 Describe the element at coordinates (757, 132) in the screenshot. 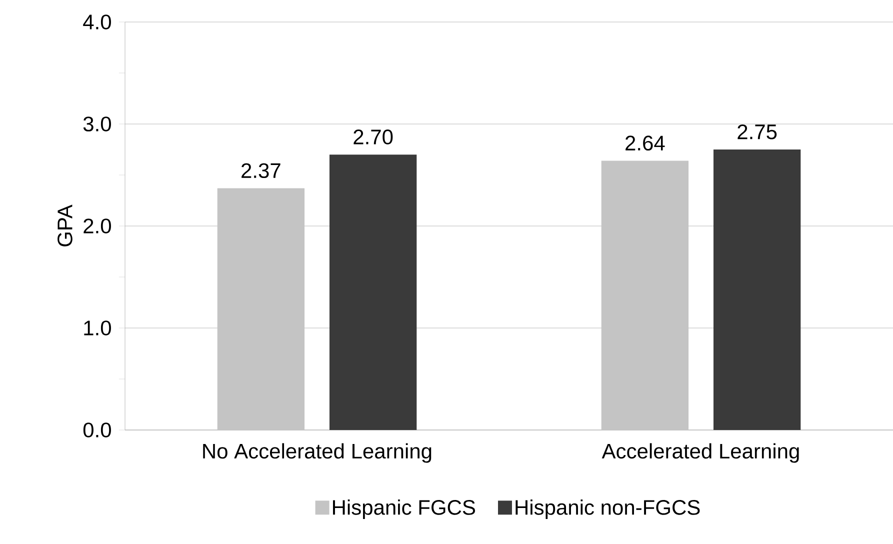

I see `data-label: 2.75` at that location.